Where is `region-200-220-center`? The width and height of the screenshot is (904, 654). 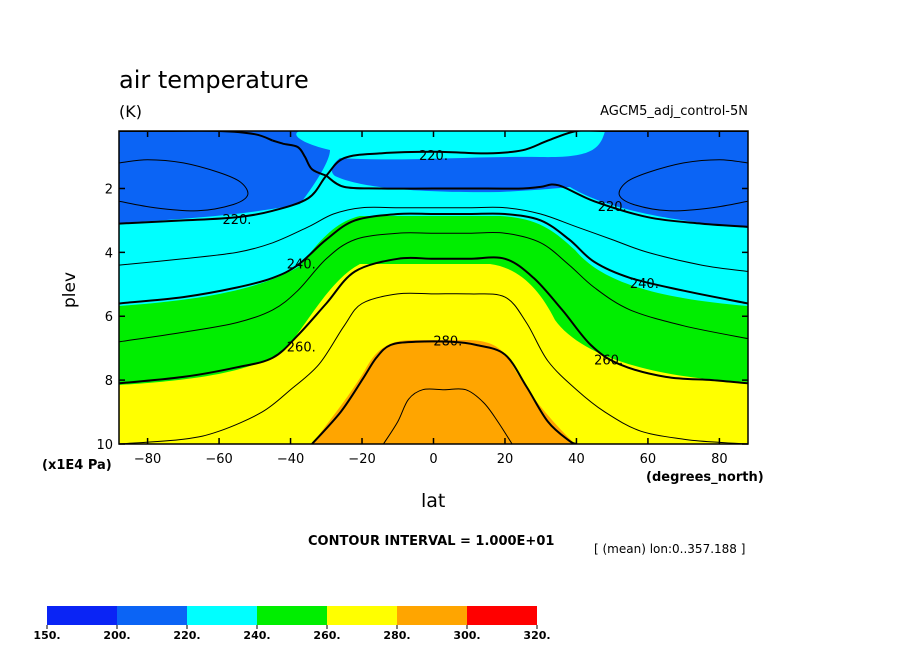 region-200-220-center is located at coordinates (539, 179).